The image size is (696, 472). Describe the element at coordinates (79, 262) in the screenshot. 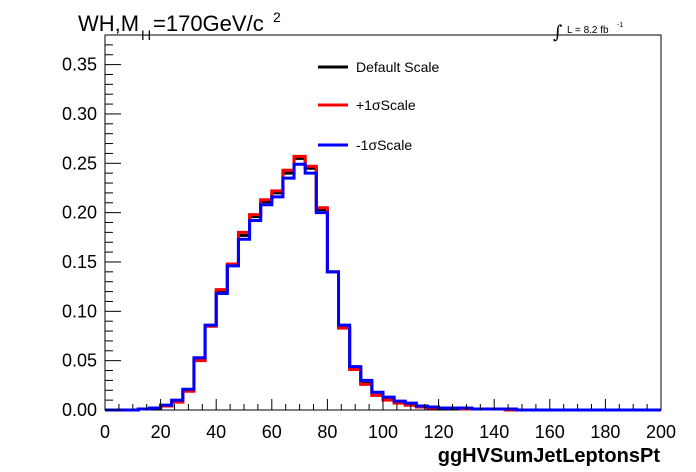

I see `y-tick-label: 0.15` at that location.